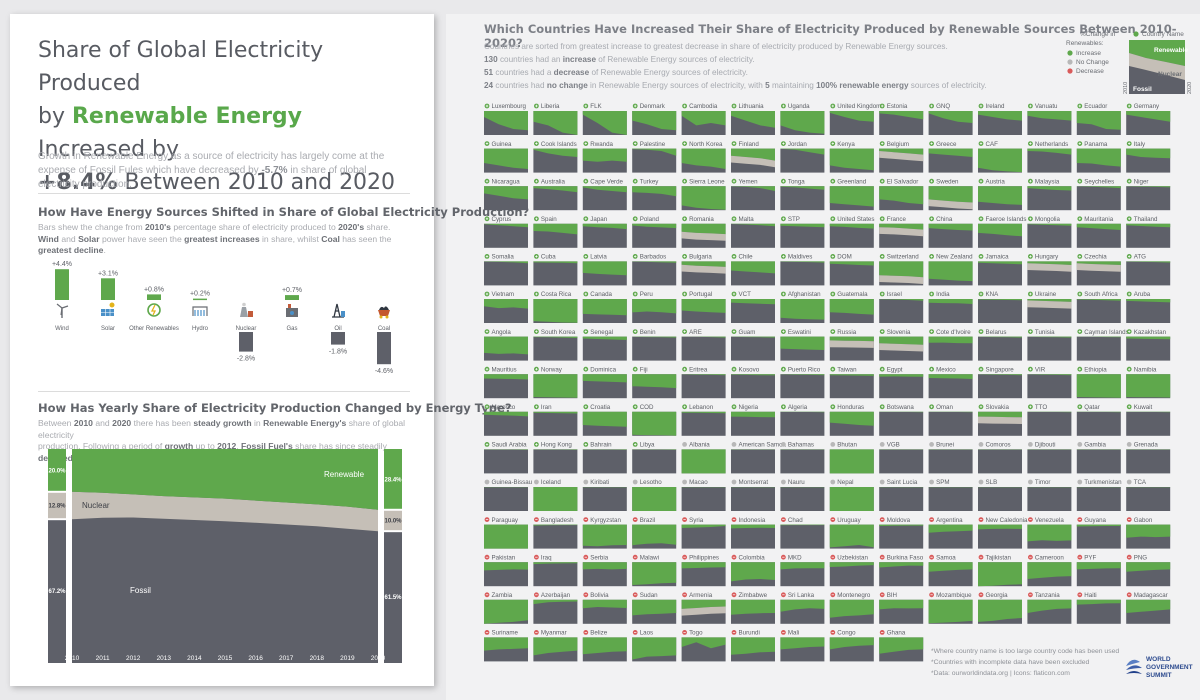 The image size is (1200, 700). Describe the element at coordinates (1095, 106) in the screenshot. I see `country-name: Ecuador` at that location.